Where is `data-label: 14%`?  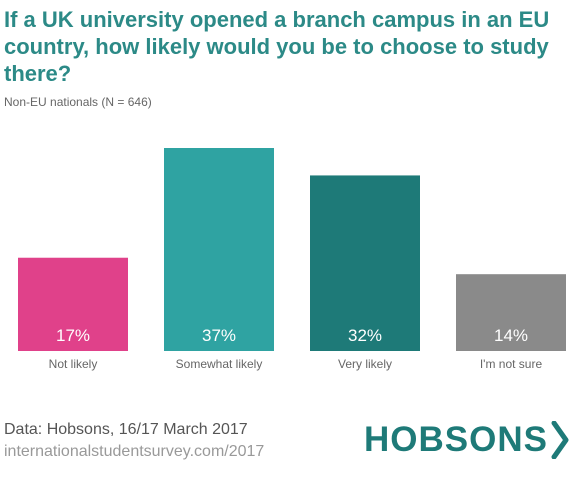
data-label: 14% is located at coordinates (511, 335).